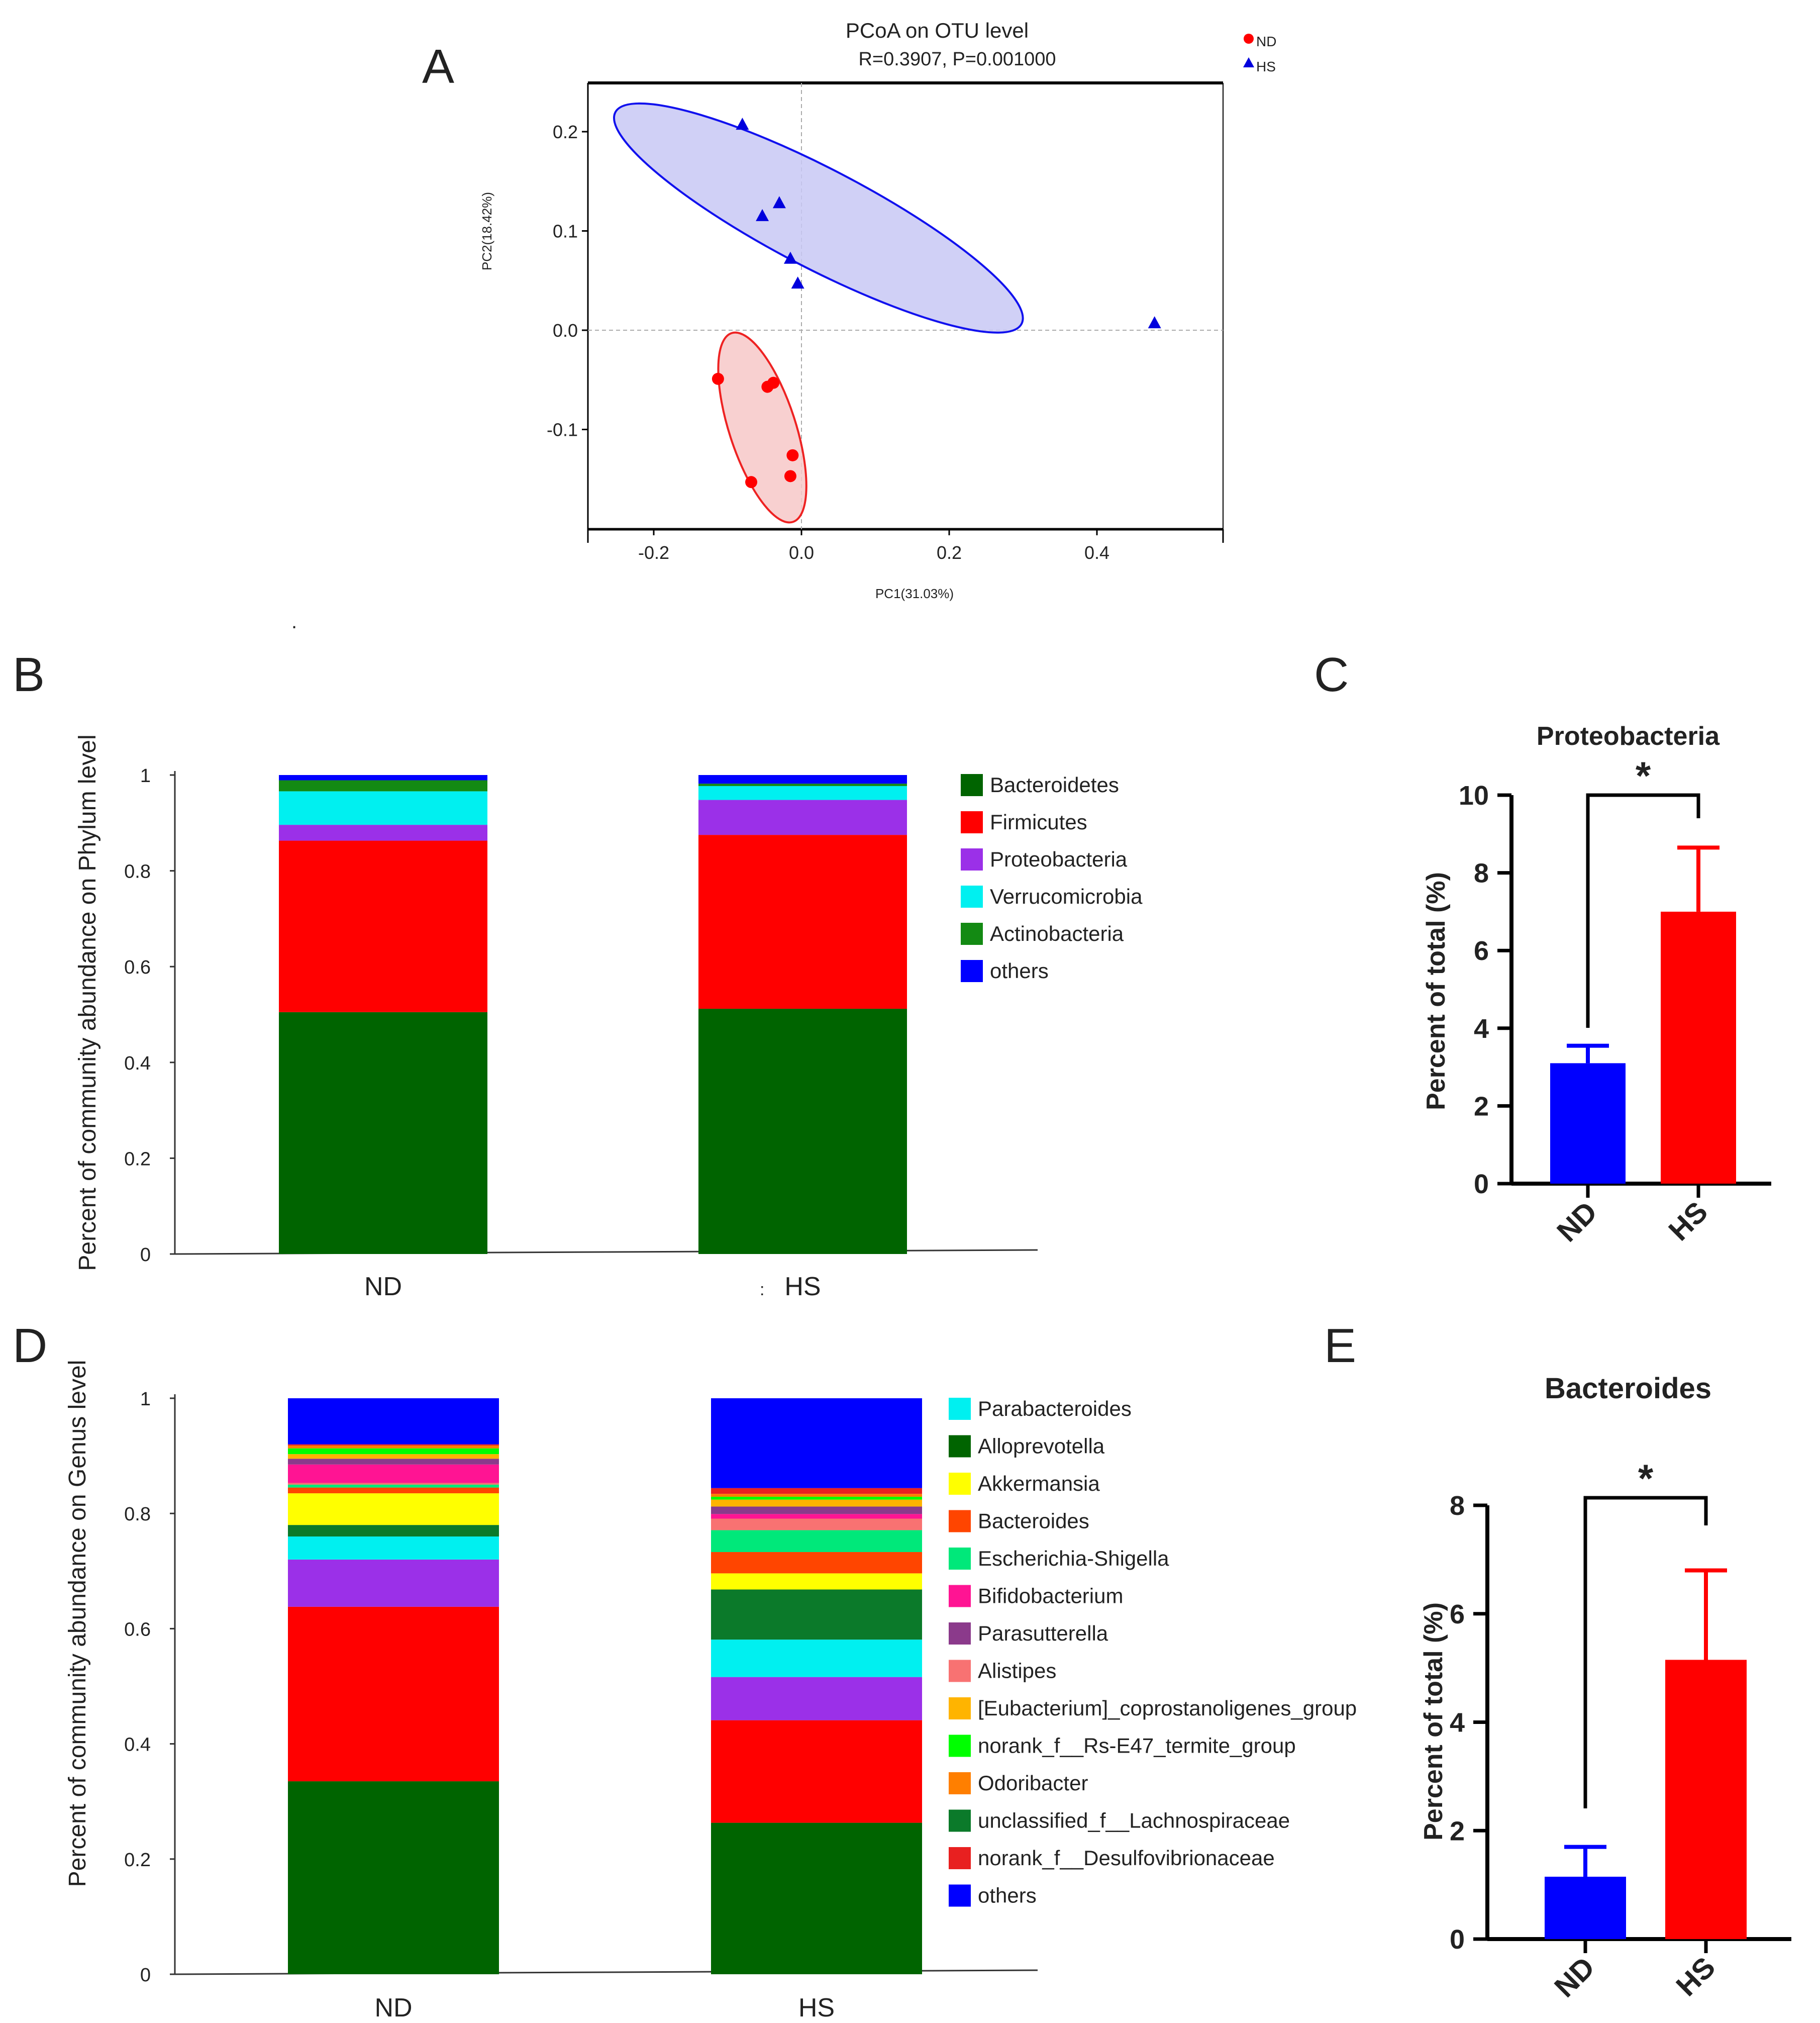  I want to click on genus-ytick-label: 0.4, so click(137, 1746).